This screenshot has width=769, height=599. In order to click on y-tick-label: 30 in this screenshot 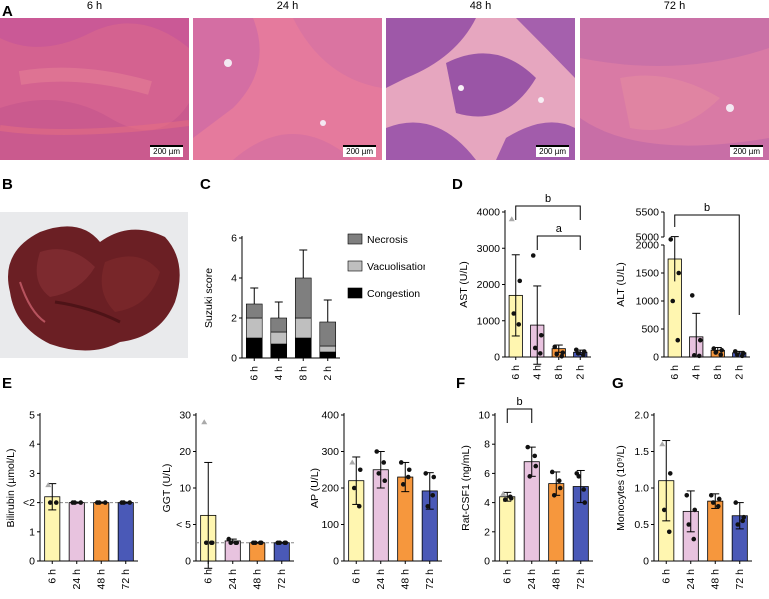, I will do `click(185, 416)`.